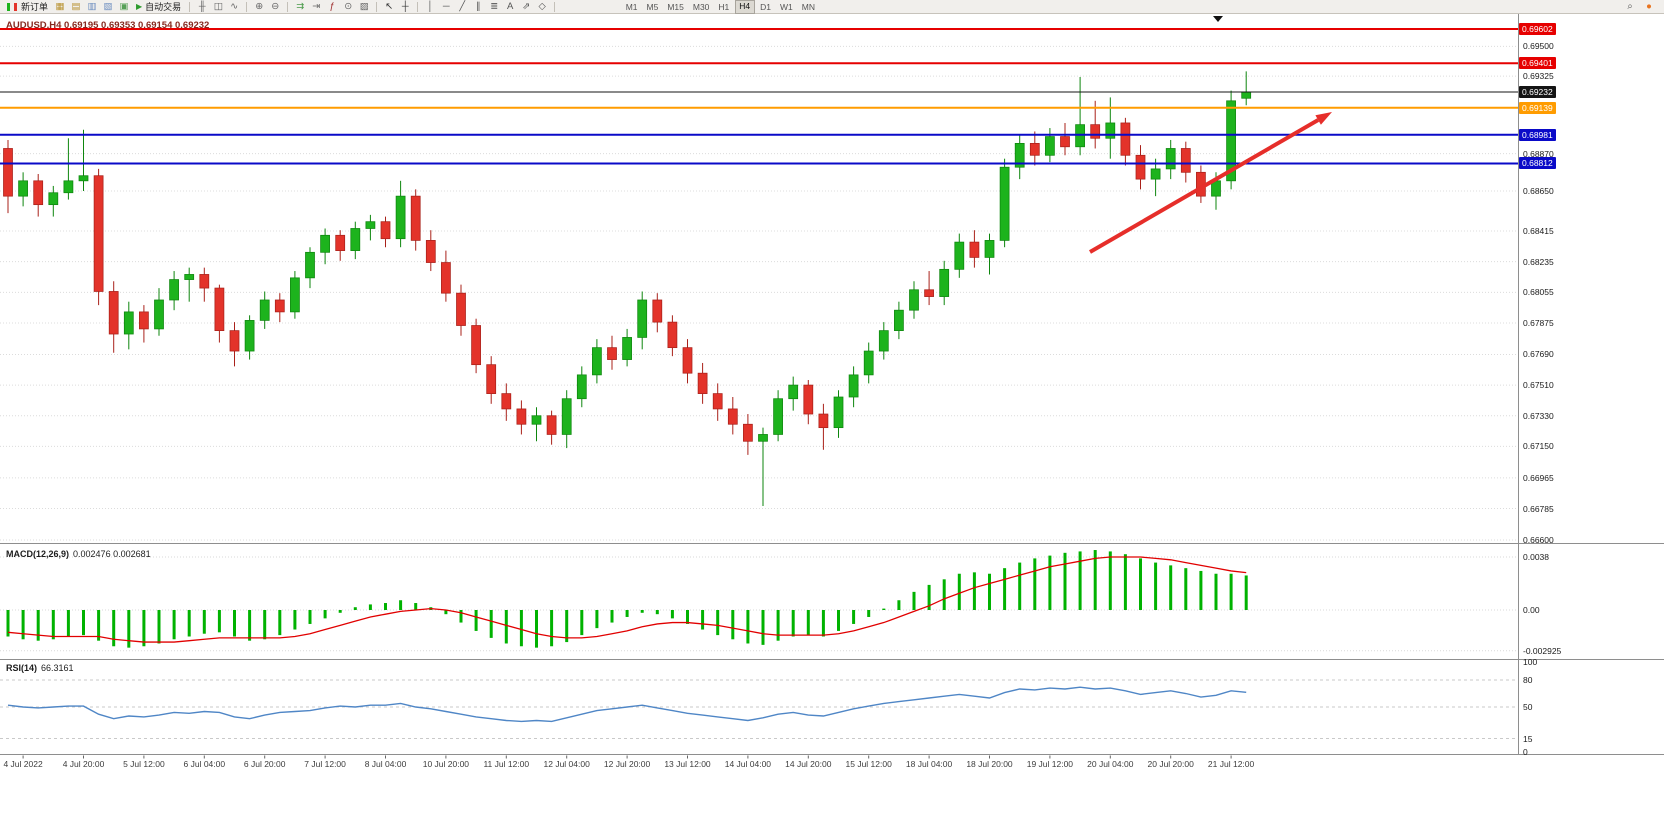  What do you see at coordinates (259, 6) in the screenshot?
I see `zoom-in-icon: ⊕` at bounding box center [259, 6].